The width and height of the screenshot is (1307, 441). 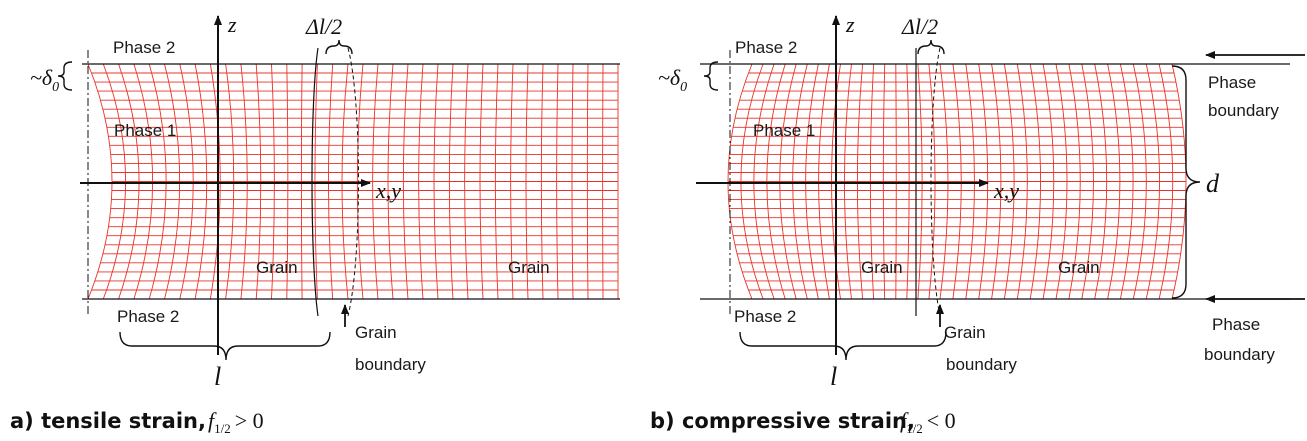 What do you see at coordinates (1079, 267) in the screenshot?
I see `panel-b-grain-right: Grain` at bounding box center [1079, 267].